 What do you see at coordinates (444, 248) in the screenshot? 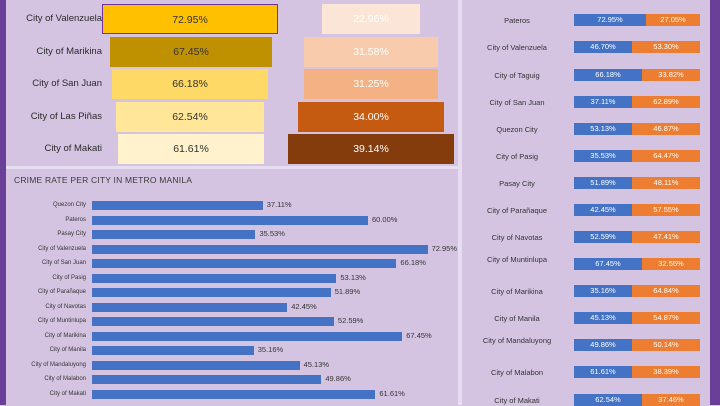
I see `chart-data-label: 72.95%` at bounding box center [444, 248].